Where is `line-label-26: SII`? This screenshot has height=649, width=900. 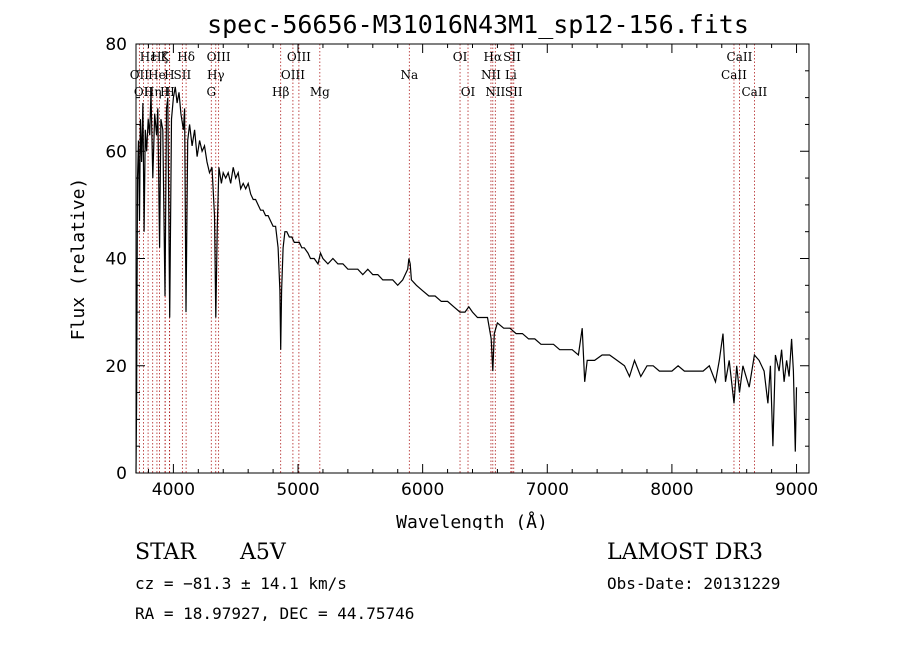
line-label-26: SII is located at coordinates (512, 57).